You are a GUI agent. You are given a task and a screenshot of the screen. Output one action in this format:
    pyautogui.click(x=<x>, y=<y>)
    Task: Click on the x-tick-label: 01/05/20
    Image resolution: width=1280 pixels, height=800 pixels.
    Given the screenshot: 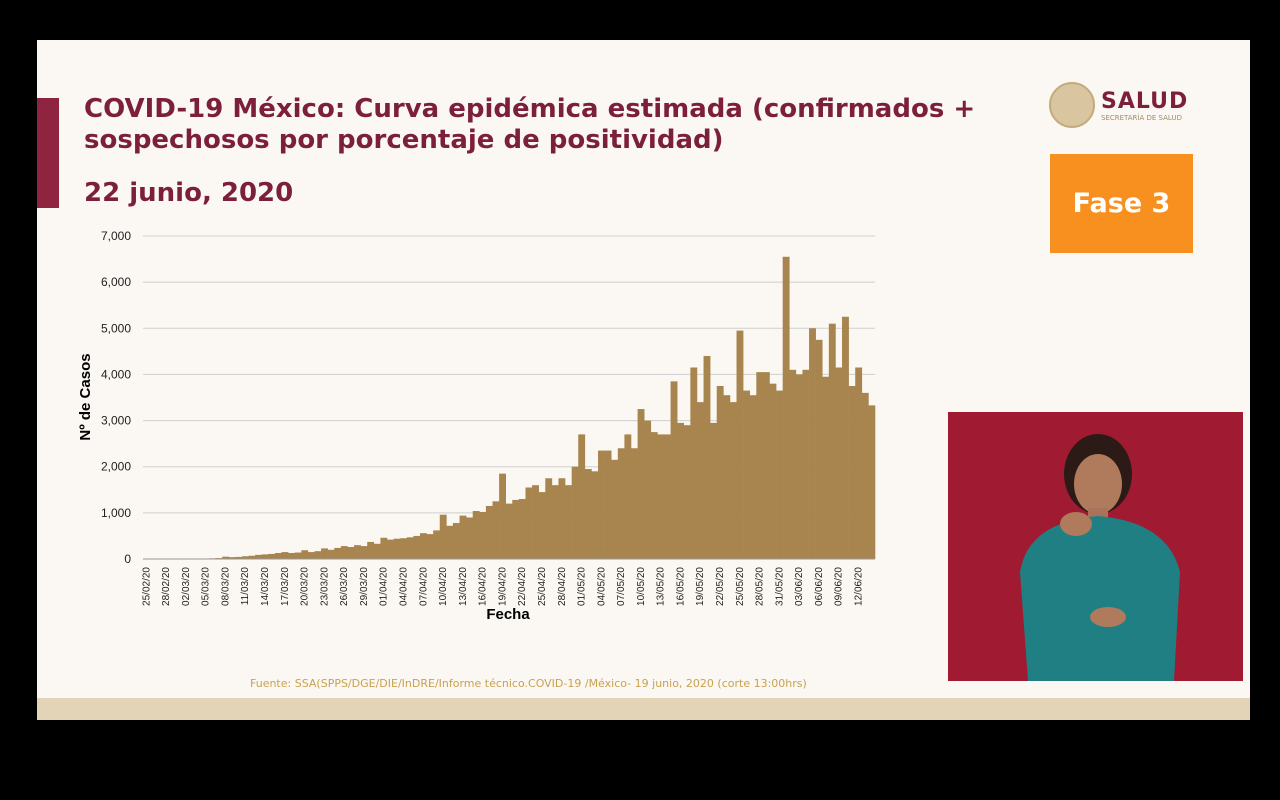 What is the action you would take?
    pyautogui.click(x=582, y=586)
    